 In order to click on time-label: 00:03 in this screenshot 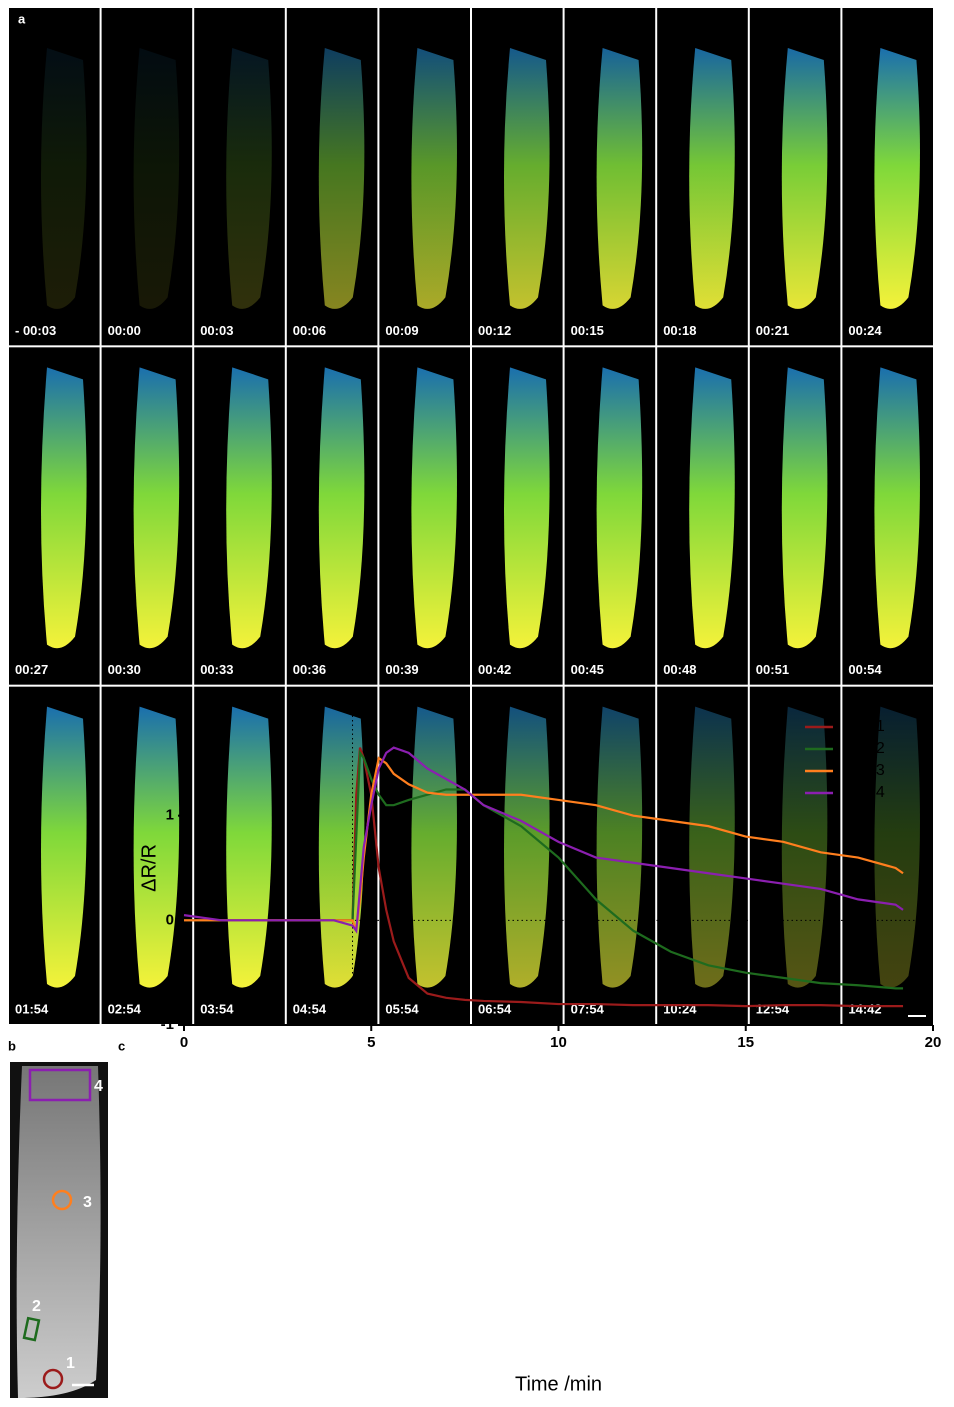, I will do `click(216, 330)`.